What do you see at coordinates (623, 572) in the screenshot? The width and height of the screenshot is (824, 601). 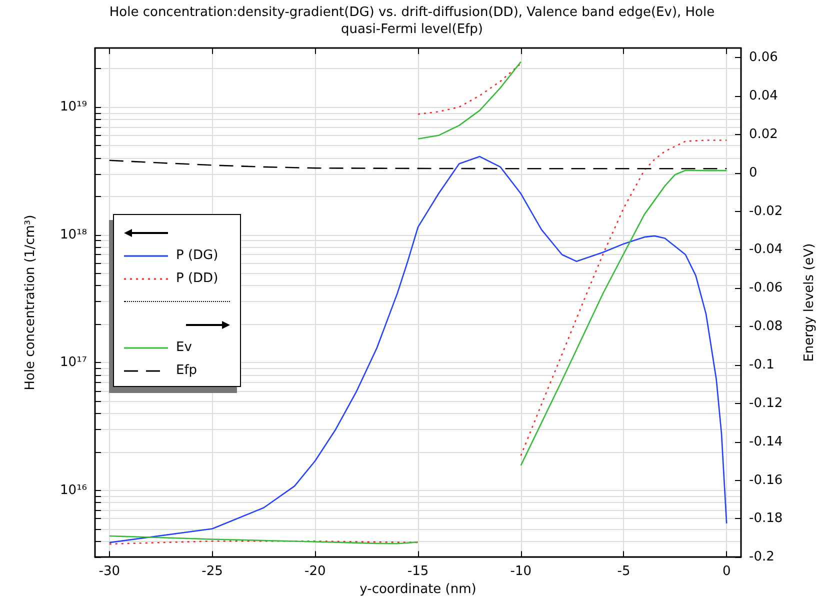 I see `x-tick-label: -5` at bounding box center [623, 572].